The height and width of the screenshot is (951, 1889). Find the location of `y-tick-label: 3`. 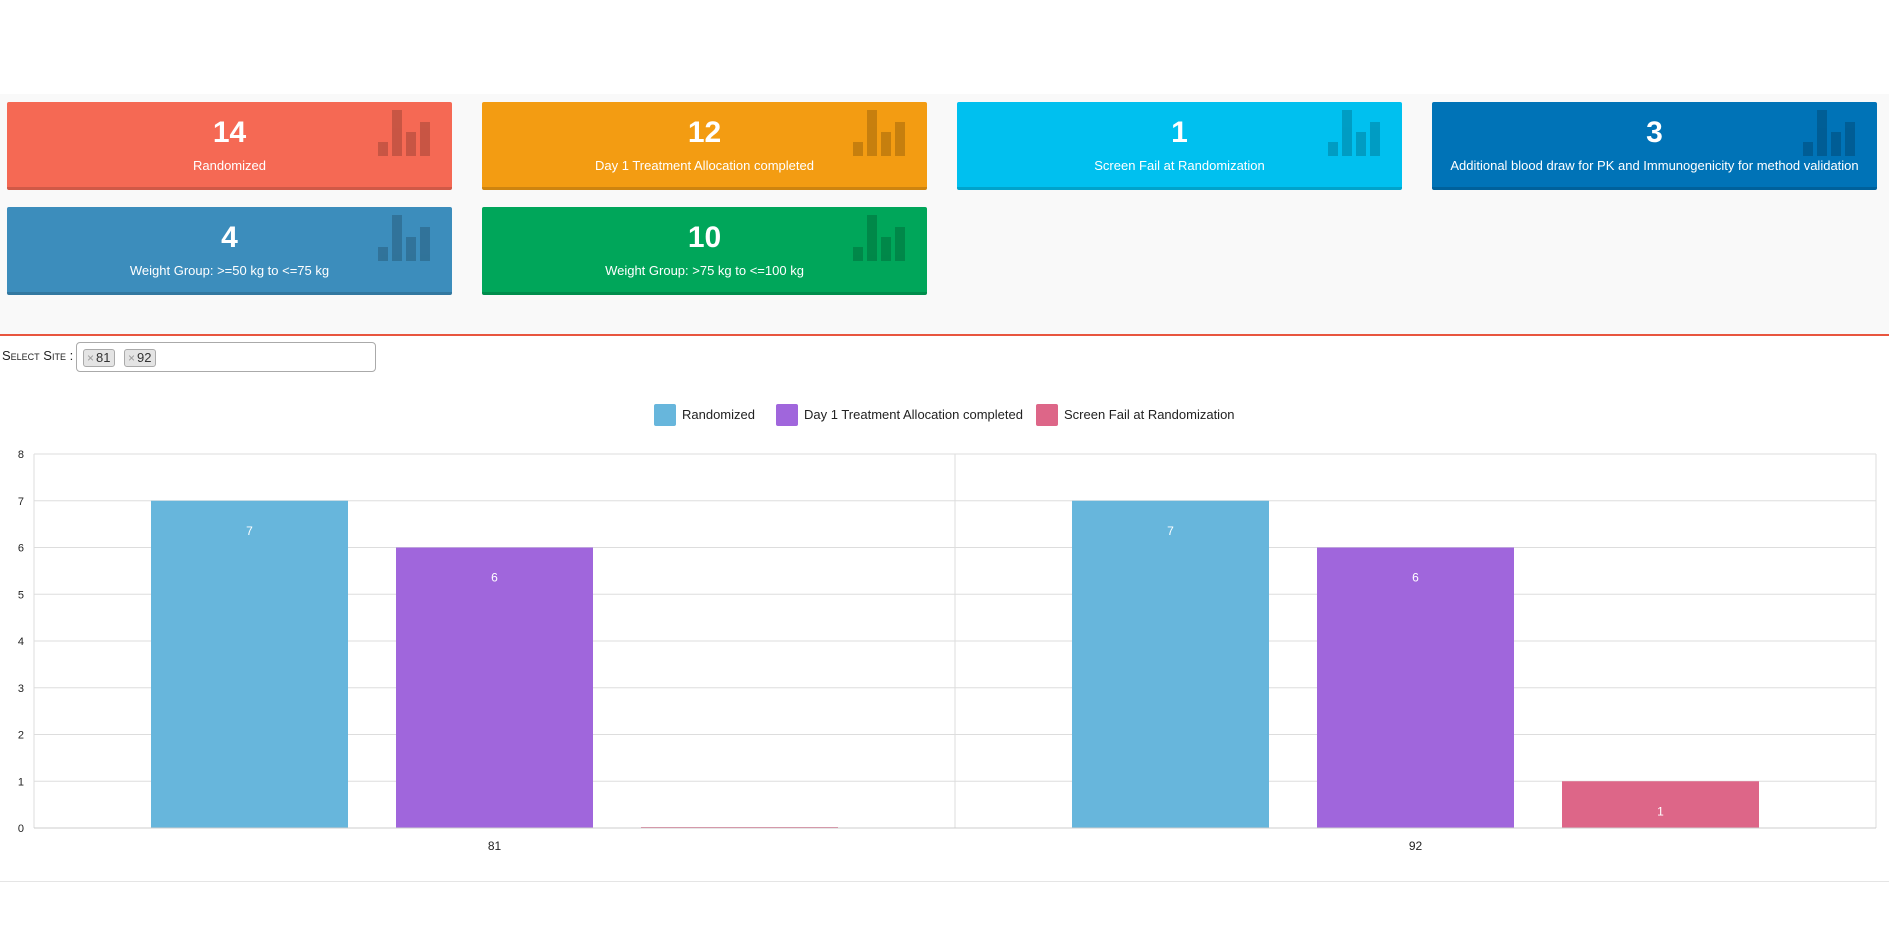

y-tick-label: 3 is located at coordinates (21, 689).